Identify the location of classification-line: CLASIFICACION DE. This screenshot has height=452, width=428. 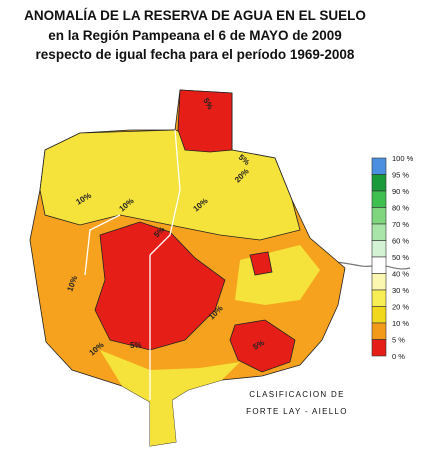
(296, 394).